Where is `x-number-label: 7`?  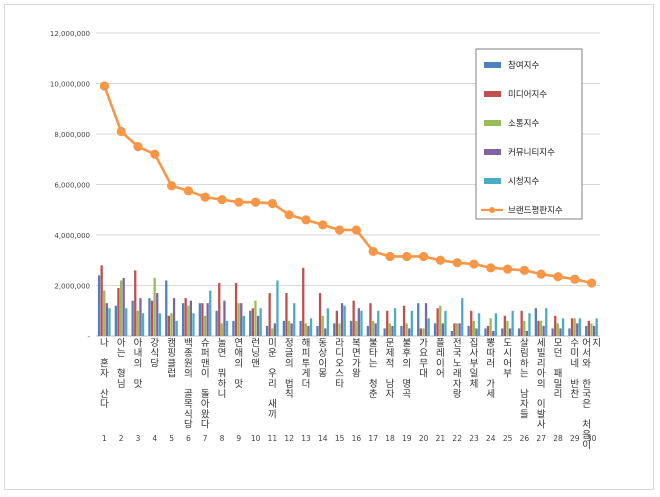
x-number-label: 7 is located at coordinates (205, 438).